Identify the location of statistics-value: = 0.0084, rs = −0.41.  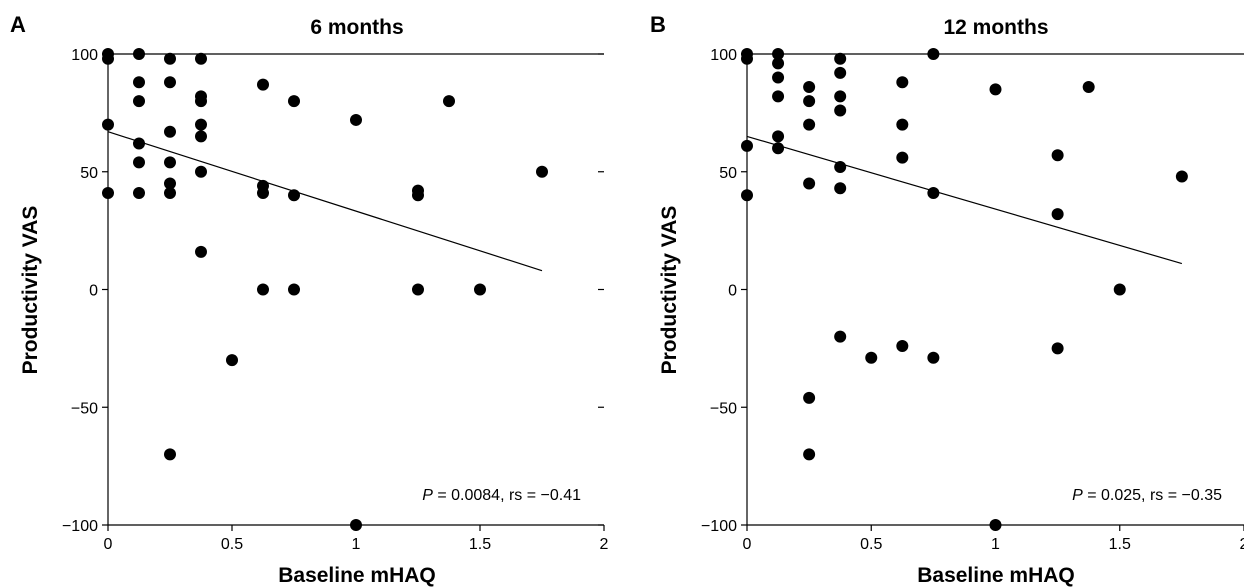
(507, 495).